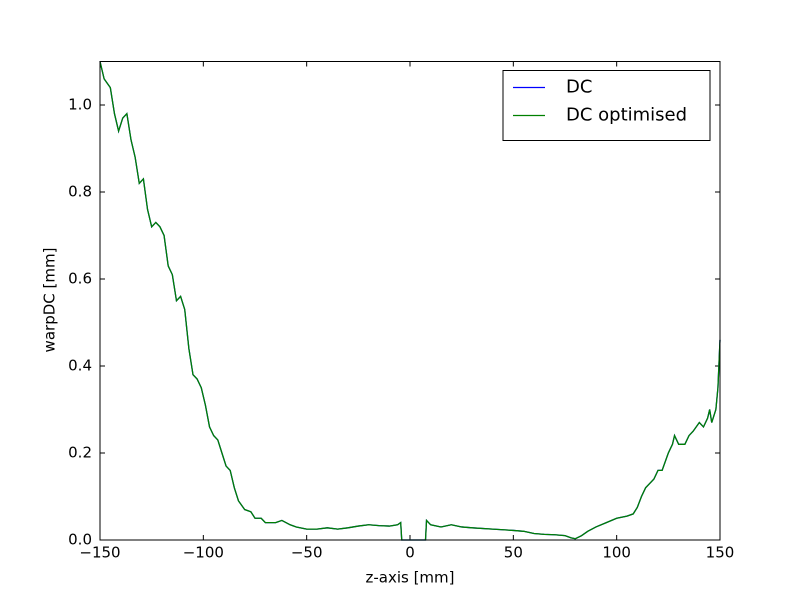 The image size is (800, 600). I want to click on x-tick-label: 100, so click(616, 553).